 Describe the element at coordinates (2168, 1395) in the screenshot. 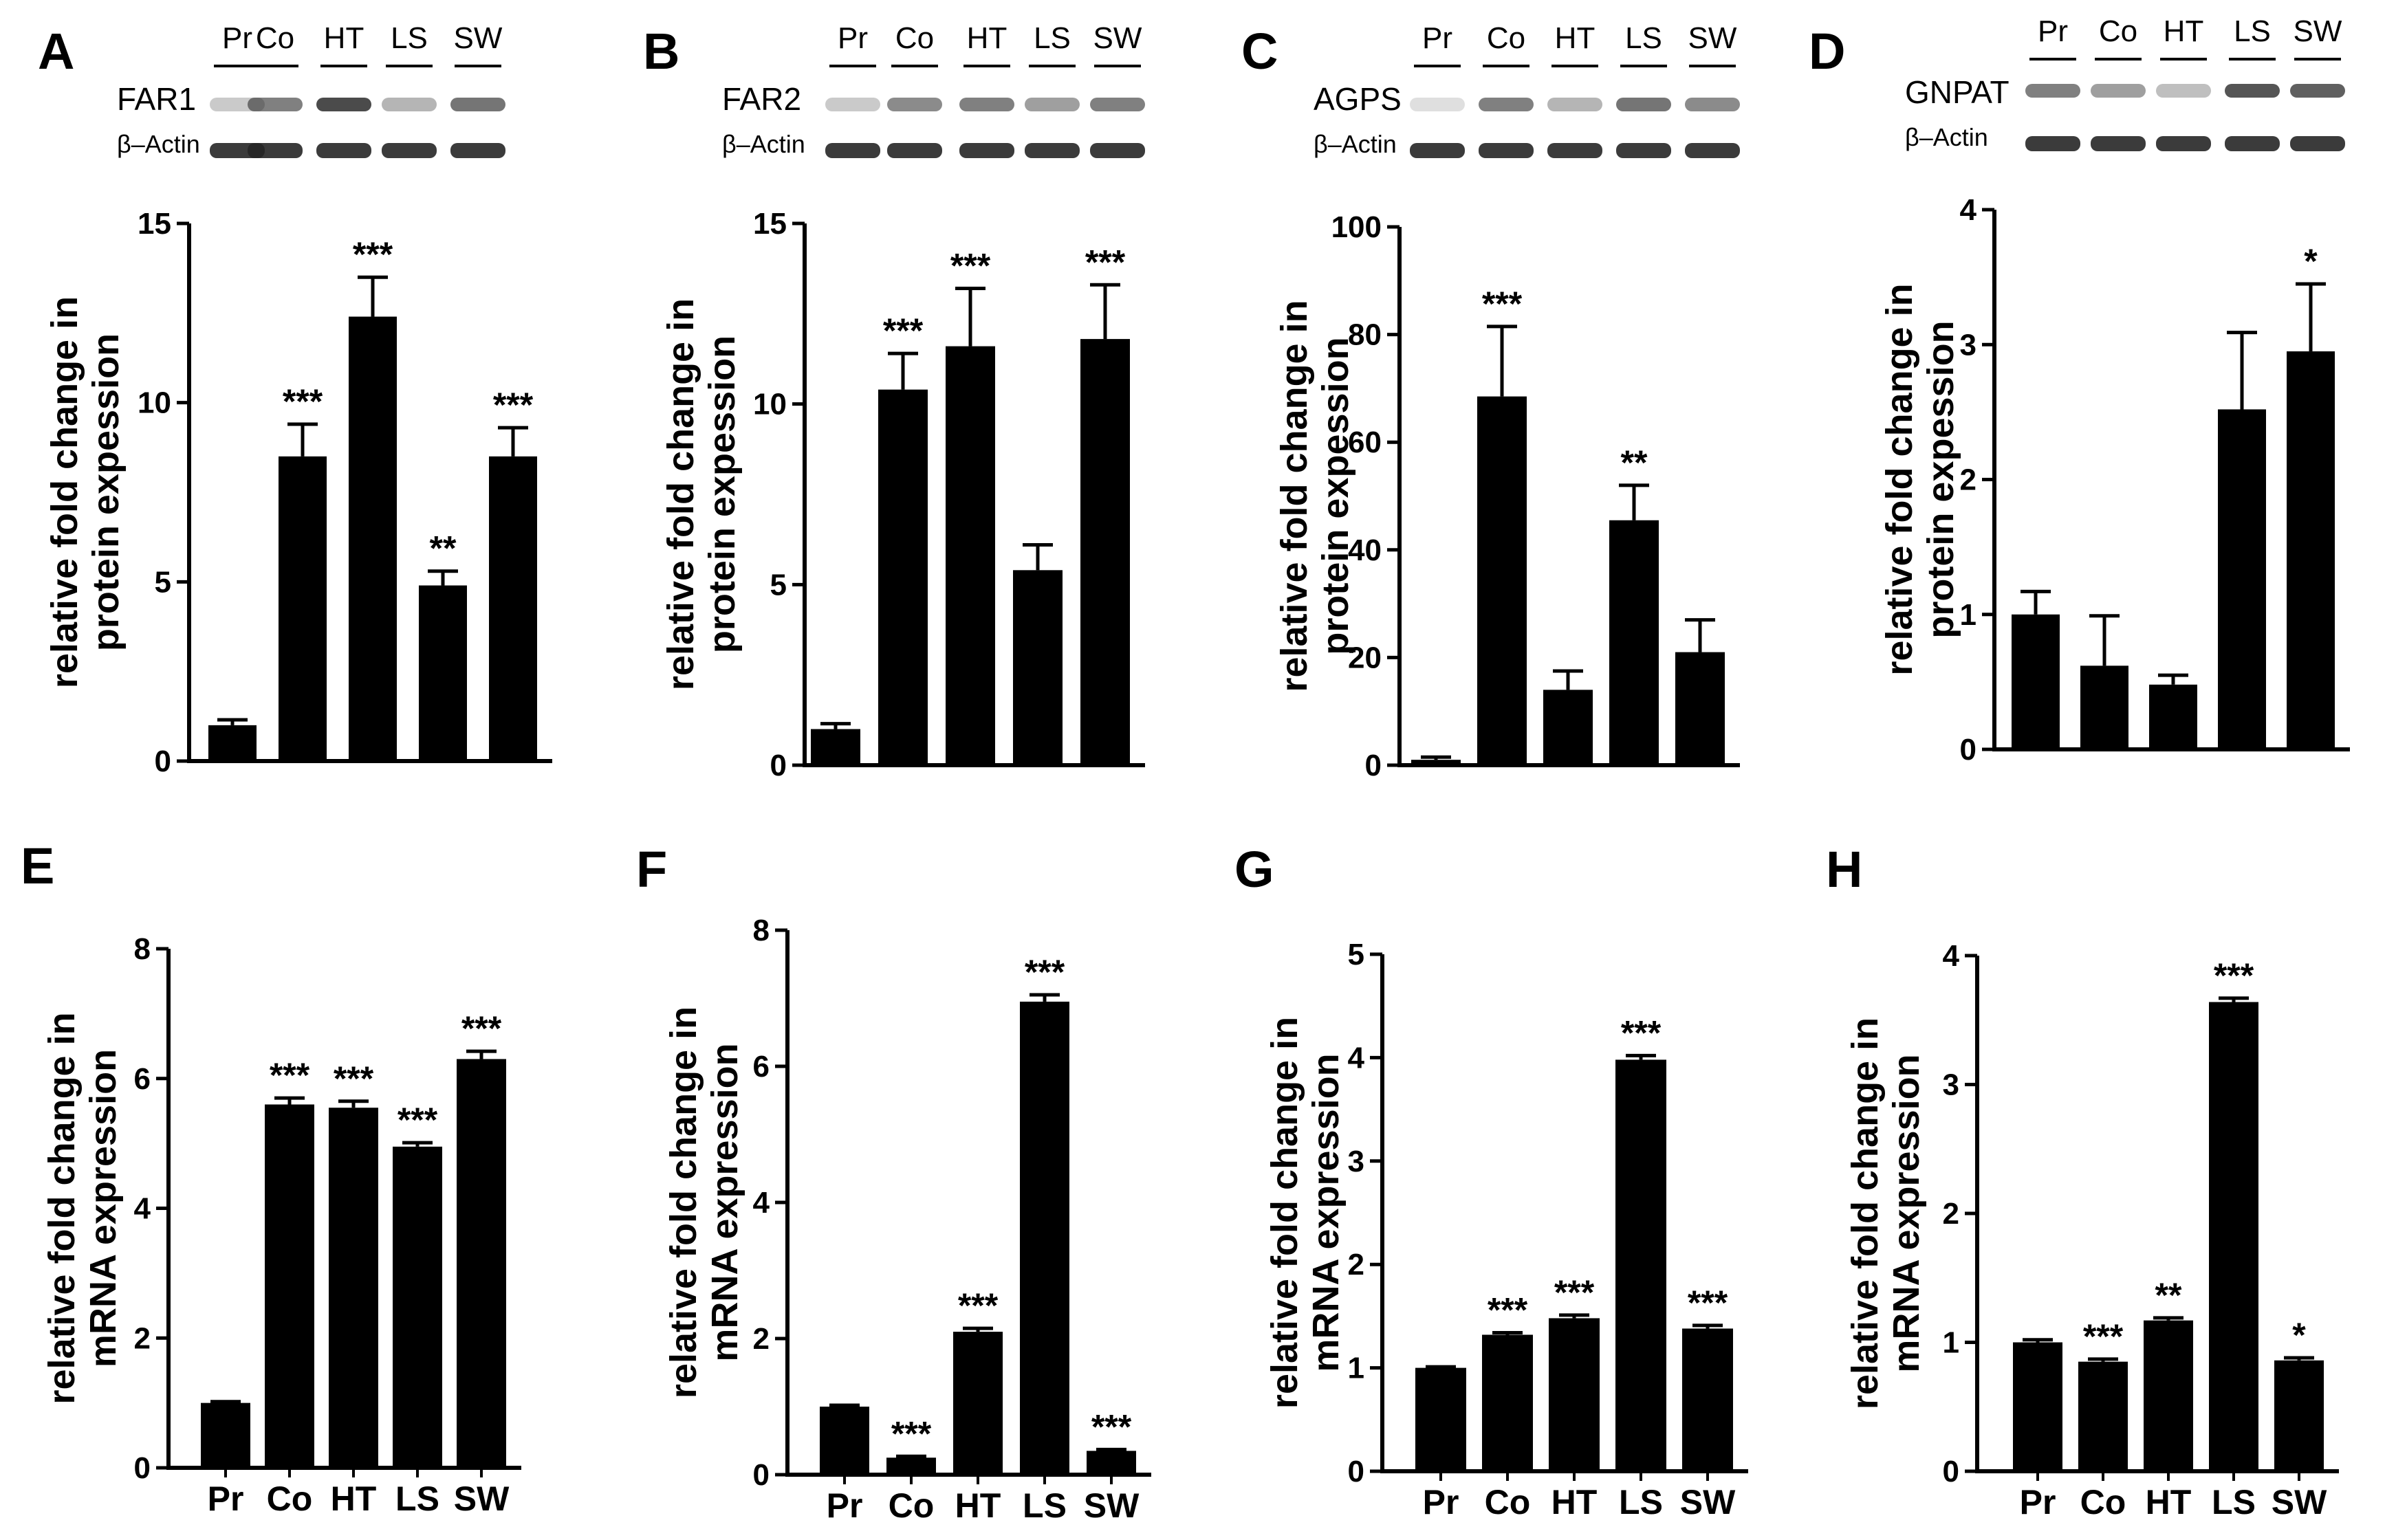

I see `bar-ht` at that location.